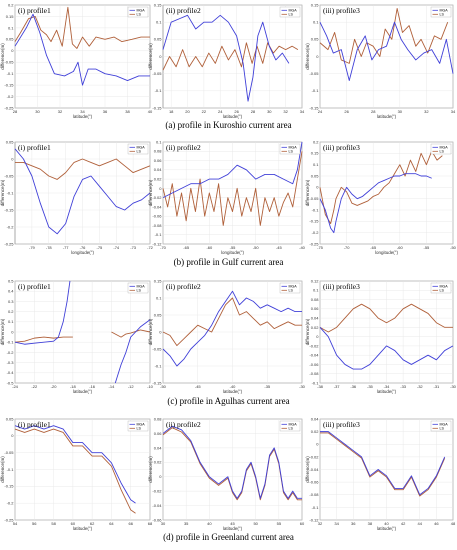 The image size is (457, 550). I want to click on x-tick-label: 22, so click(204, 111).